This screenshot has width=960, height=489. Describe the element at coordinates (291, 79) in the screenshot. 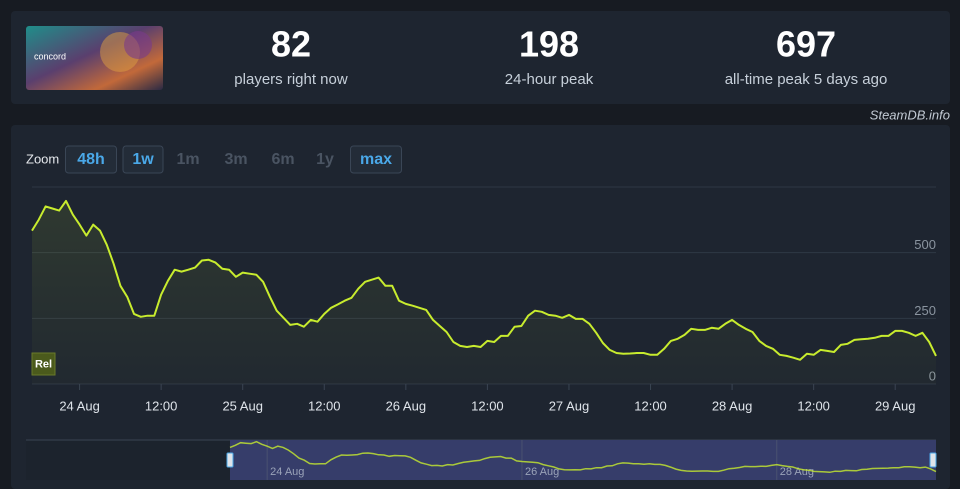

I see `stat-label: players right now` at that location.